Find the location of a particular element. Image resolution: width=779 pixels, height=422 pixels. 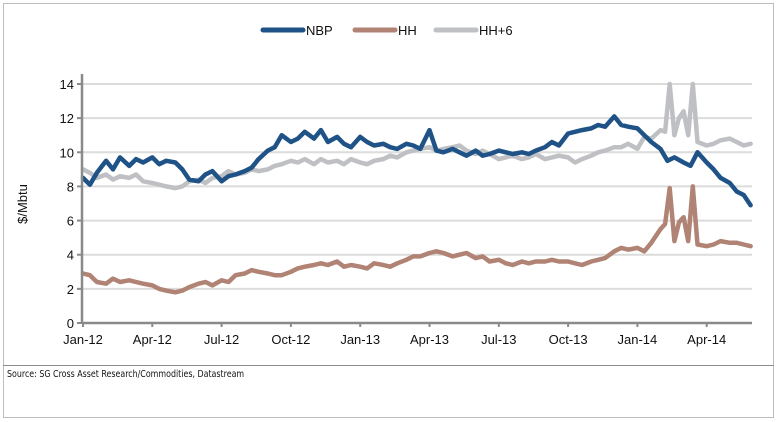

legend-item: HH is located at coordinates (384, 30).